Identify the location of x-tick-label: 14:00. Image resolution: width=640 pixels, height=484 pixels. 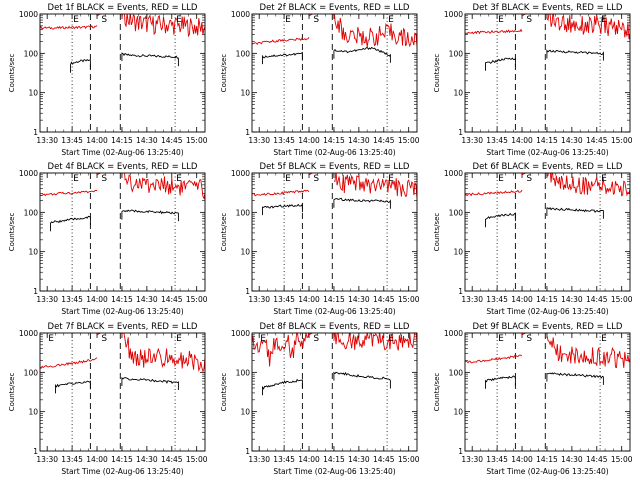
(309, 299).